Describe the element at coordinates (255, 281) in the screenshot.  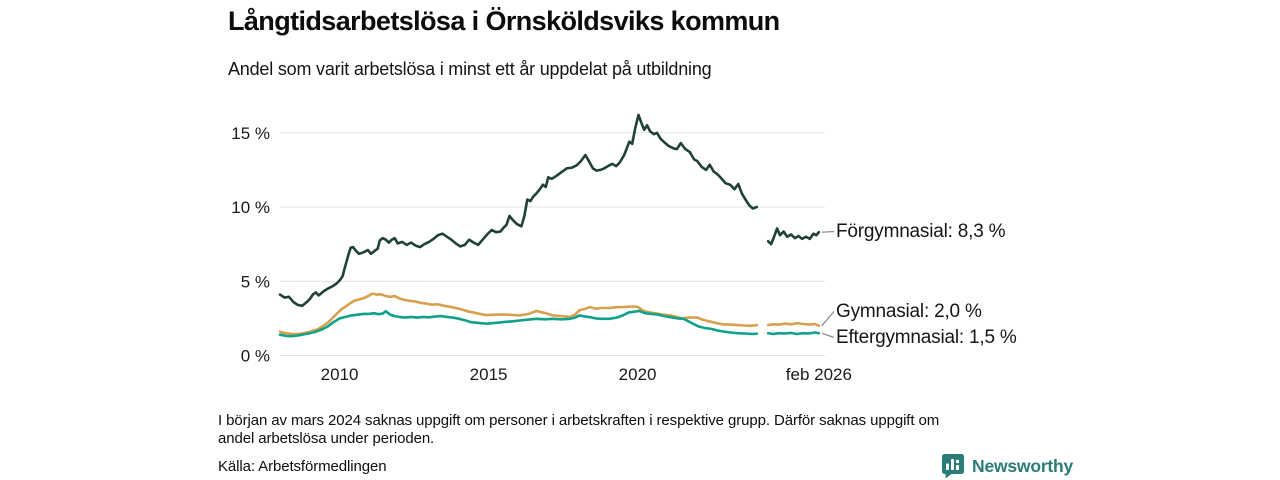
I see `y-tick-label: 5 %` at that location.